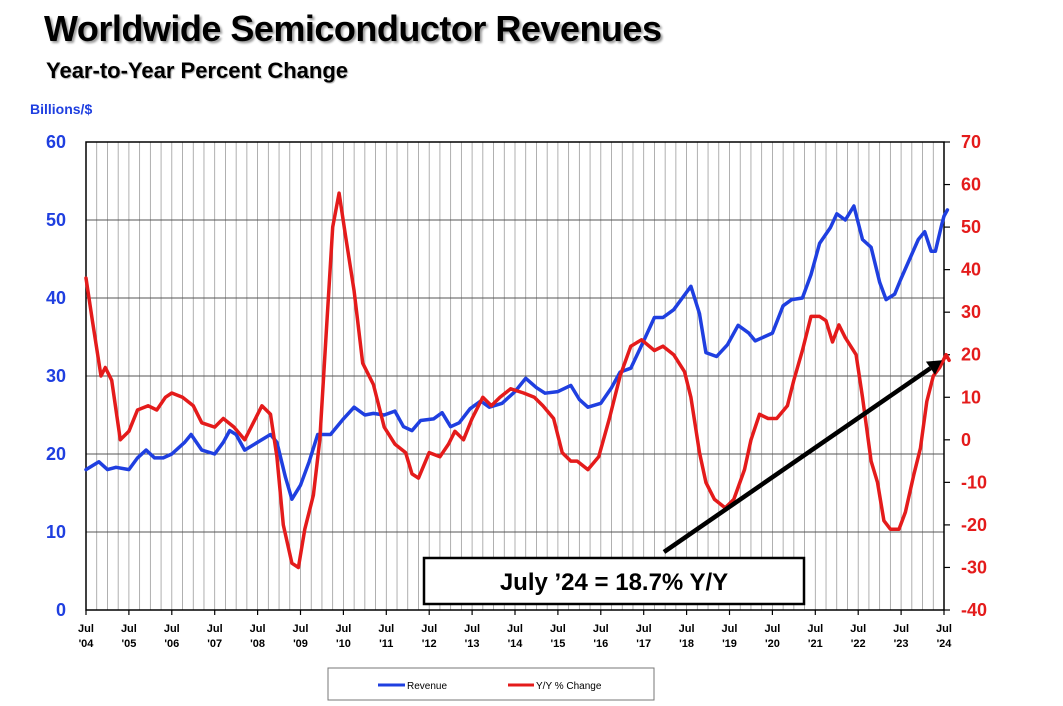 The width and height of the screenshot is (1063, 706). What do you see at coordinates (971, 227) in the screenshot?
I see `y-right-tick-label: 50` at bounding box center [971, 227].